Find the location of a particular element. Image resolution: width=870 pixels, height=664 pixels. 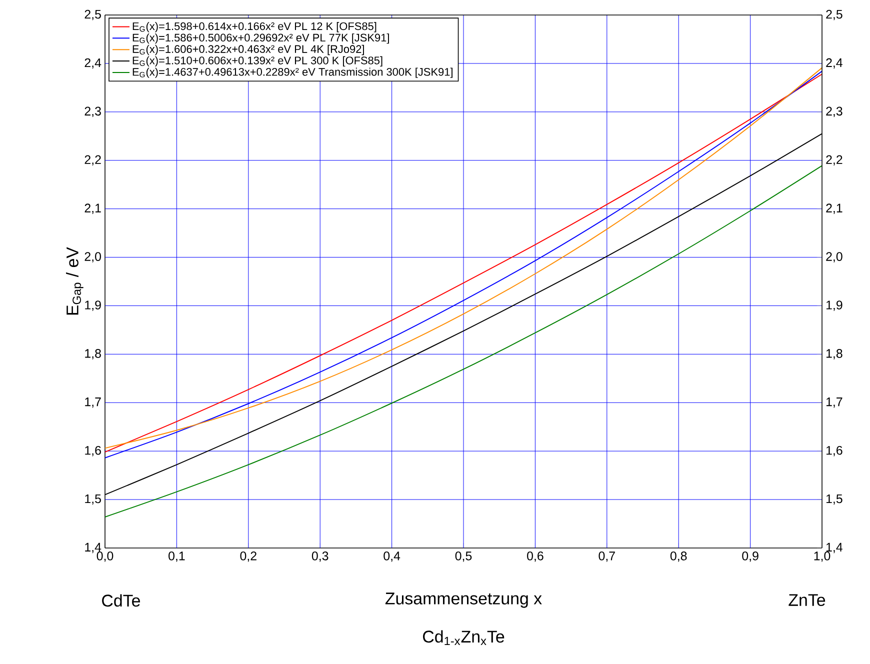

x-axis-title: Zusammensetzung x is located at coordinates (463, 600).